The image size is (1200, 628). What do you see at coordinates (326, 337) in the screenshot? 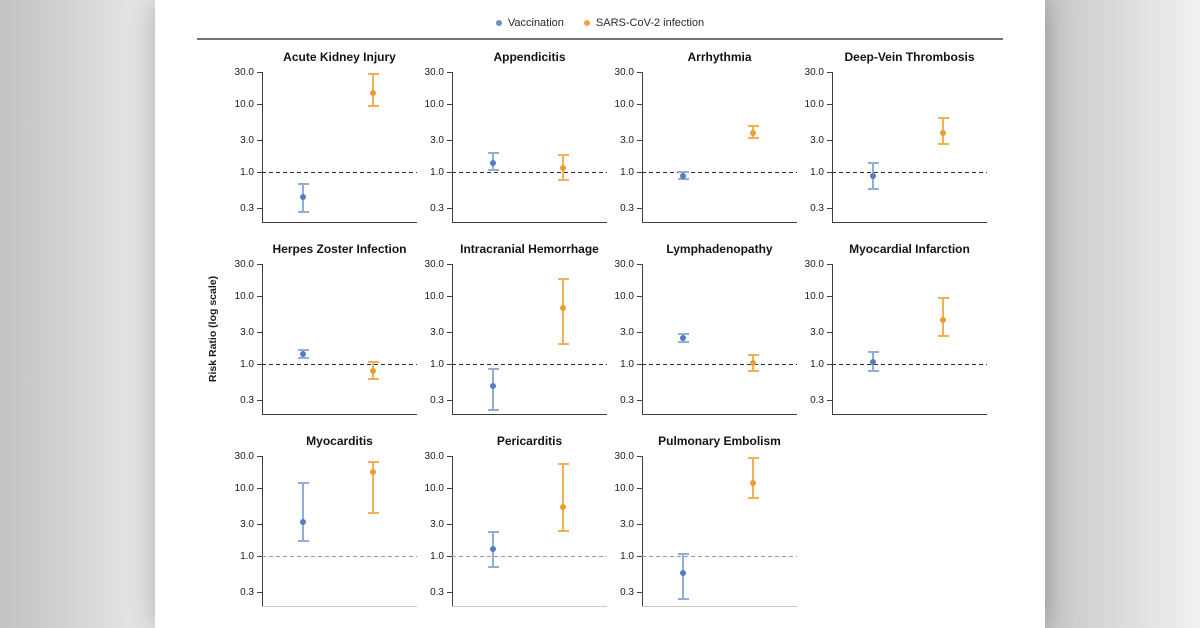
I see `plot-area-herpes-zoster-infection: 30.0 10.0 3.0 1.0 0.3` at bounding box center [326, 337].